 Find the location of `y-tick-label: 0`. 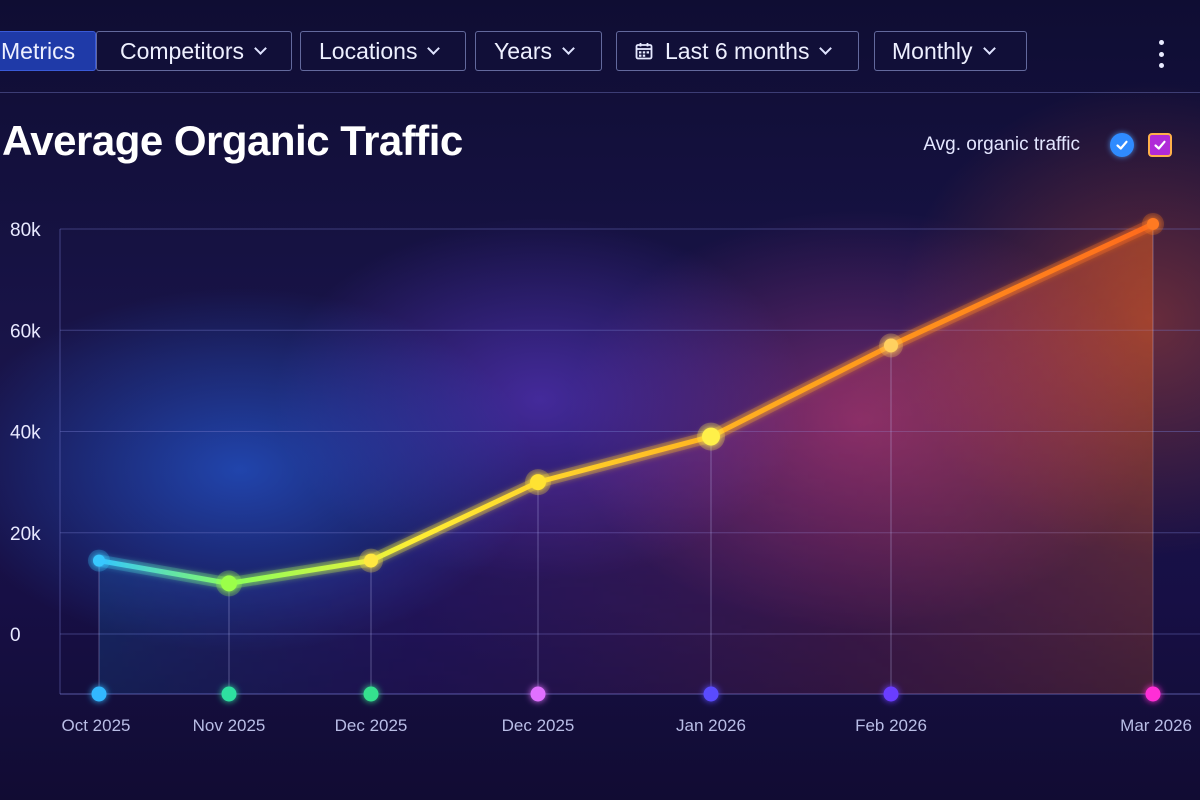

y-tick-label: 0 is located at coordinates (15, 635).